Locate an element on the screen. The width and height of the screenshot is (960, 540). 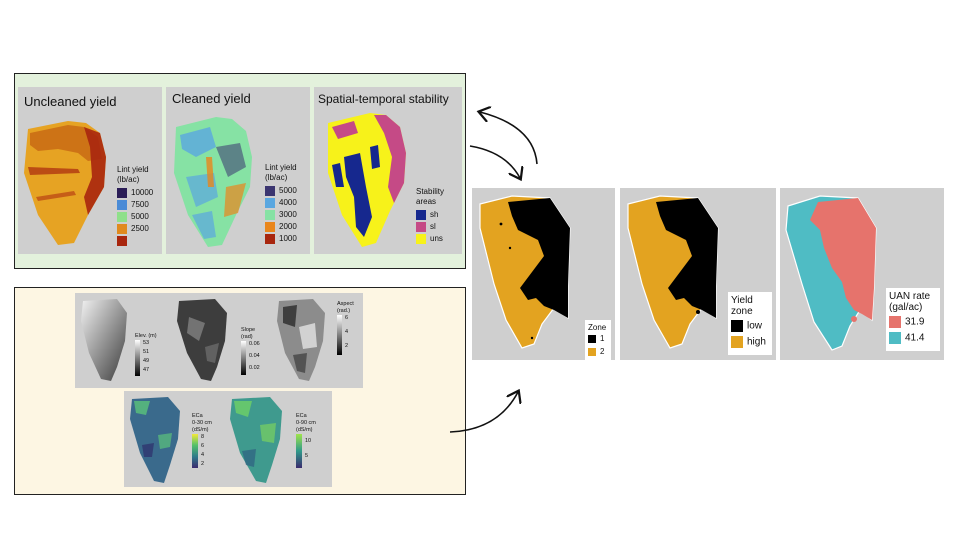
aspect-colorbar is located at coordinates (339, 335).